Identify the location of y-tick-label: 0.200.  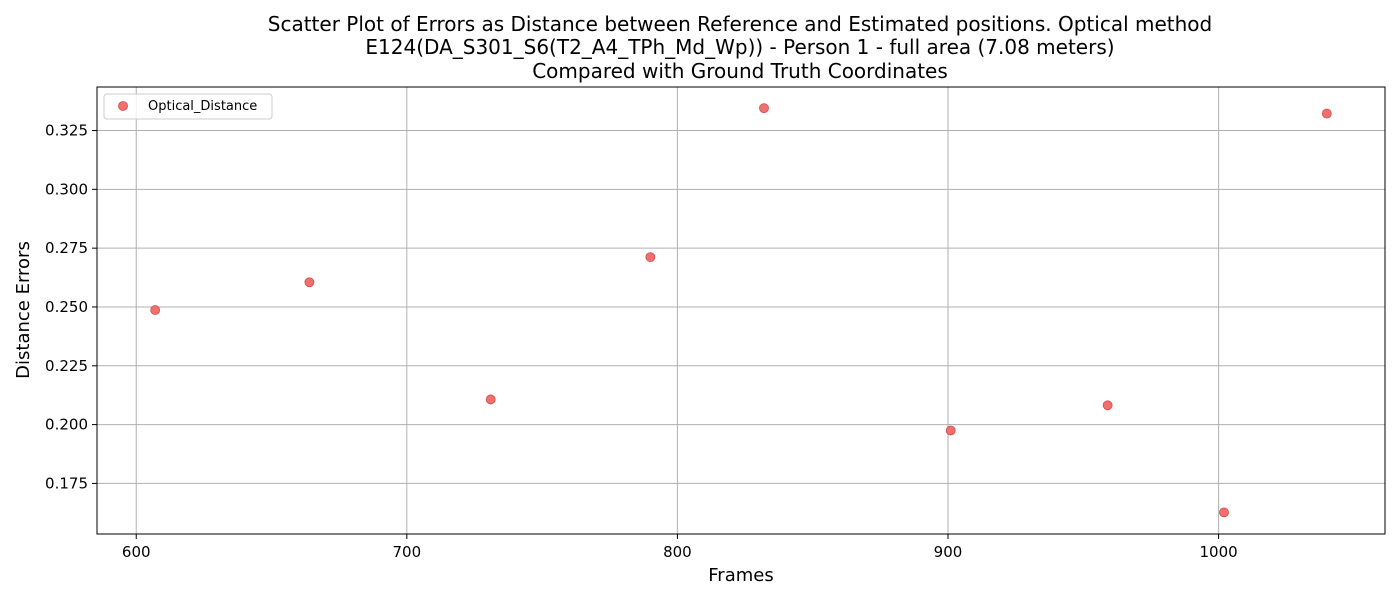
(66, 425).